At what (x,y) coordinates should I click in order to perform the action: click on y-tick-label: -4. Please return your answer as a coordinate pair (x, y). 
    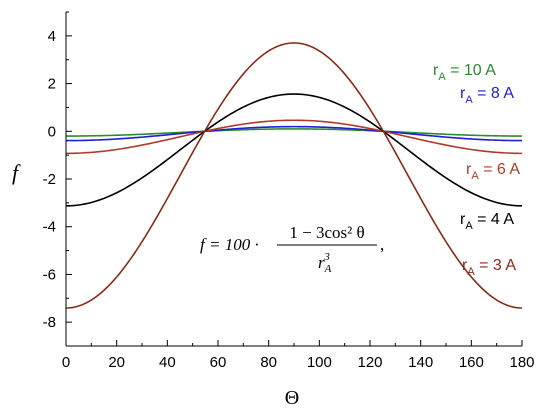
    Looking at the image, I should click on (49, 227).